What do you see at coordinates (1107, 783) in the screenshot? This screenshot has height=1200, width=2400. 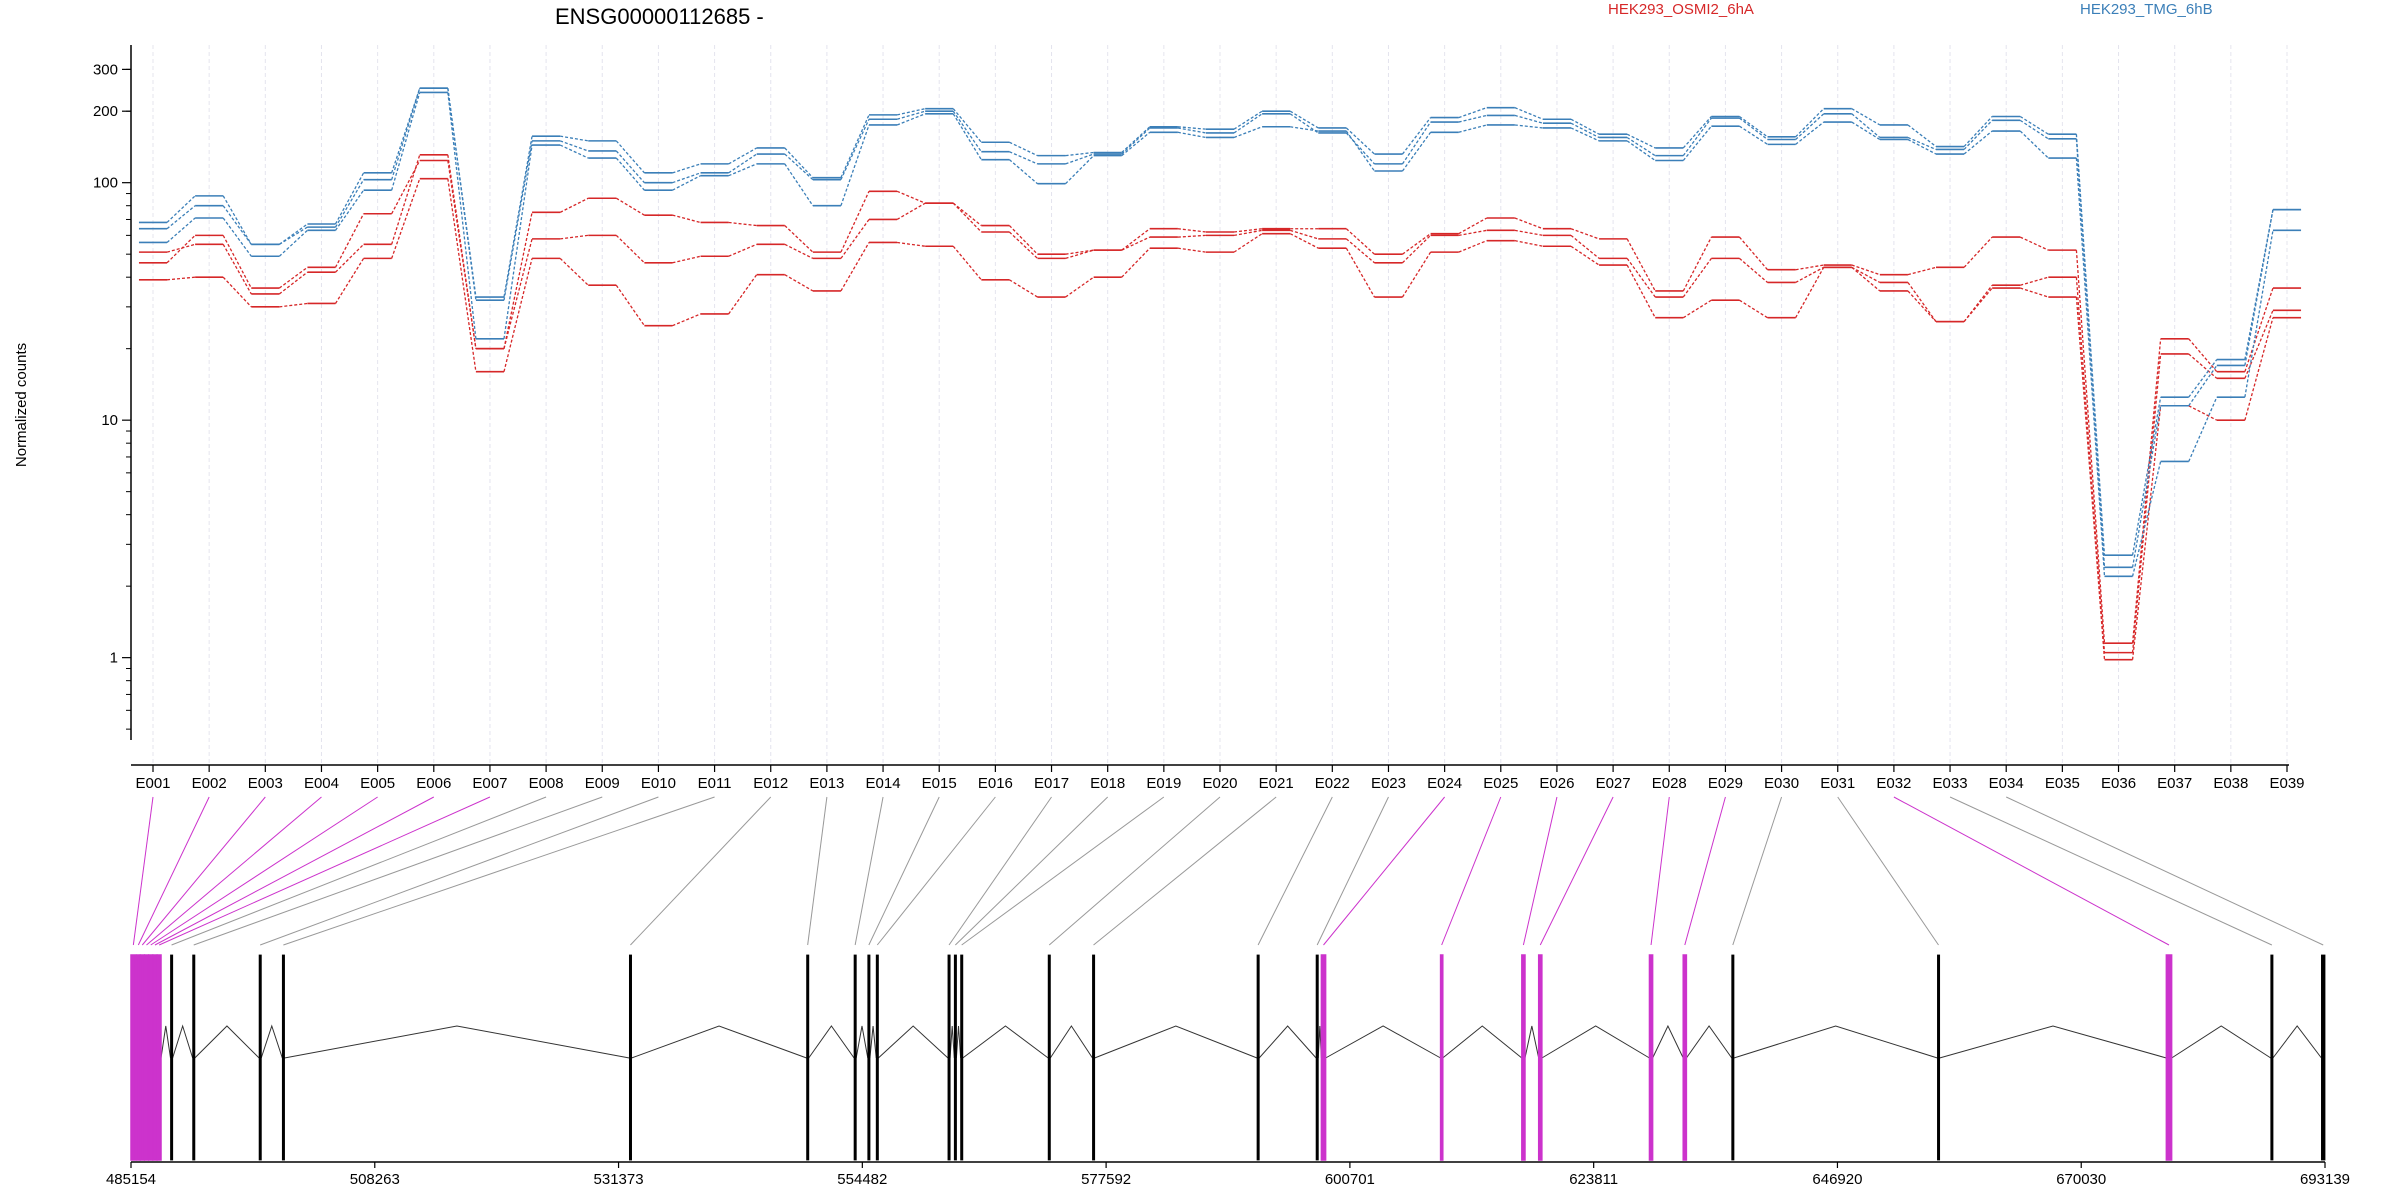 I see `x-tick-label: E018` at bounding box center [1107, 783].